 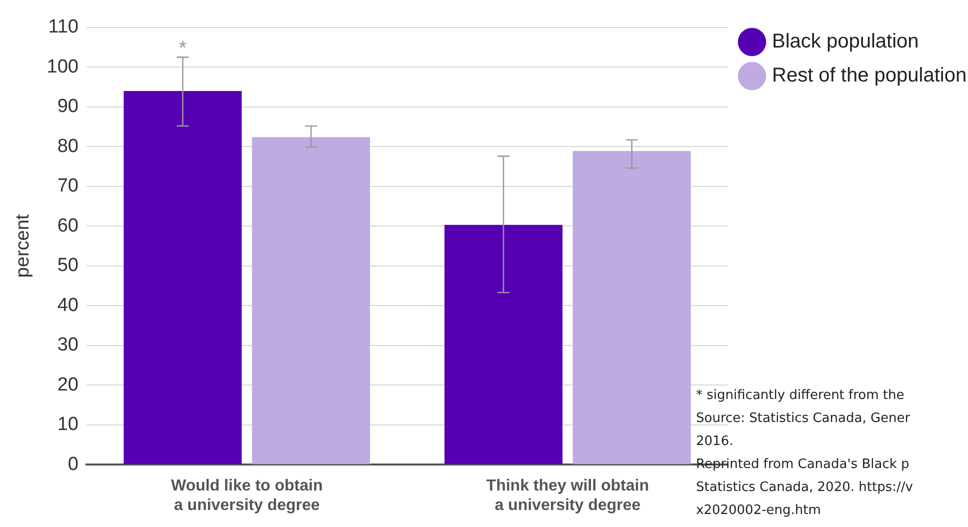 I want to click on y-tick-label: 70, so click(x=67, y=186).